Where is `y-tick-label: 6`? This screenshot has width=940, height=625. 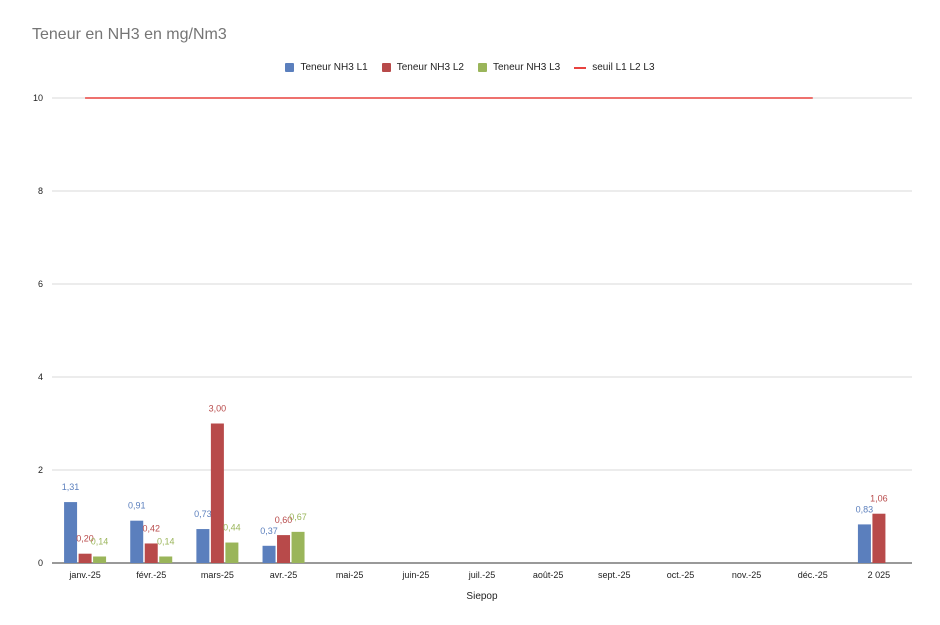 y-tick-label: 6 is located at coordinates (40, 284).